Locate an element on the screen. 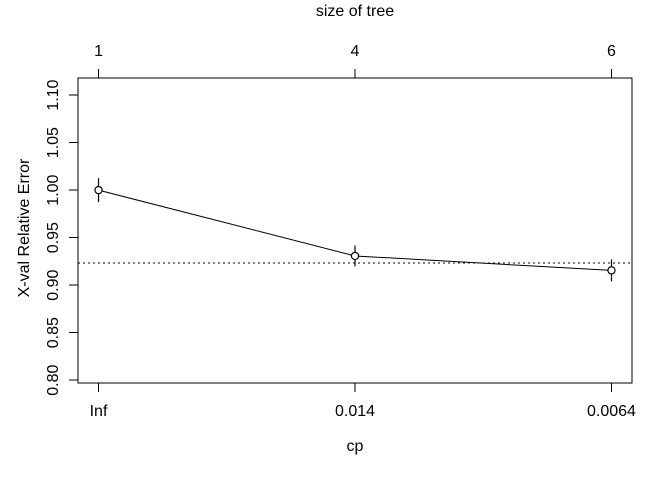 Image resolution: width=672 pixels, height=480 pixels. y-axis-tick-label: 0.85 is located at coordinates (53, 332).